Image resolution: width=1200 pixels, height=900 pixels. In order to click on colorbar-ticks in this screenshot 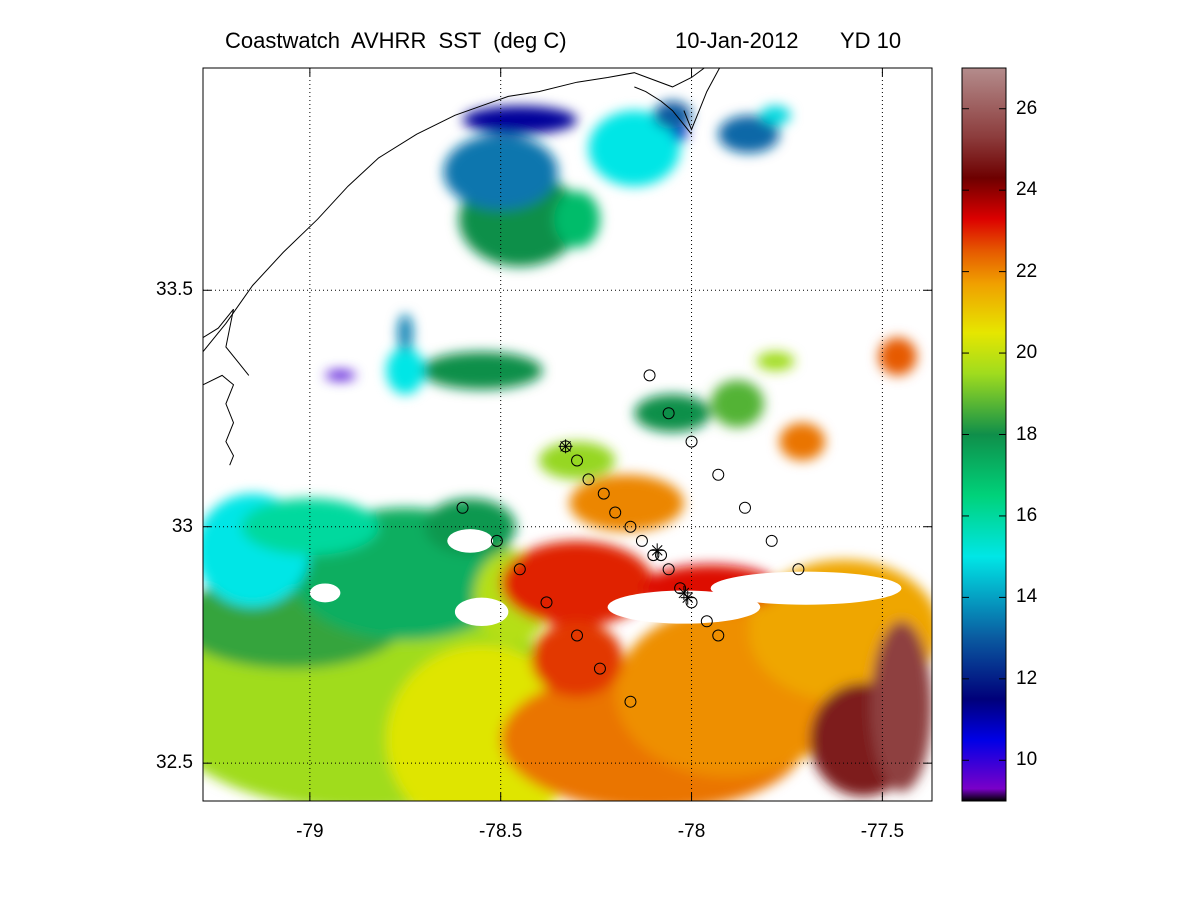, I will do `click(984, 434)`.